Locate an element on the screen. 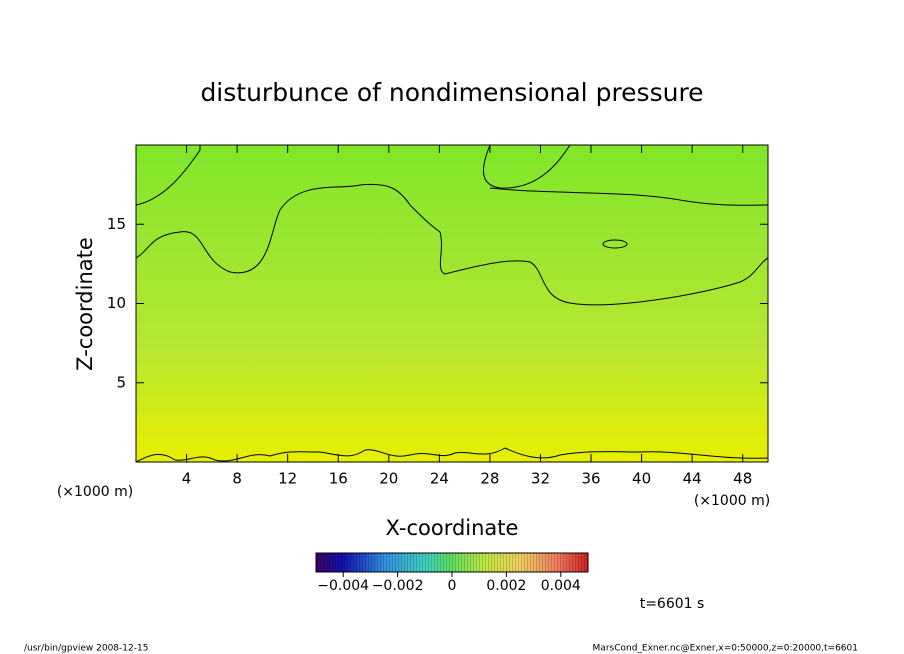 The height and width of the screenshot is (654, 904). colorbar-tick-label: −0.002 is located at coordinates (398, 586).